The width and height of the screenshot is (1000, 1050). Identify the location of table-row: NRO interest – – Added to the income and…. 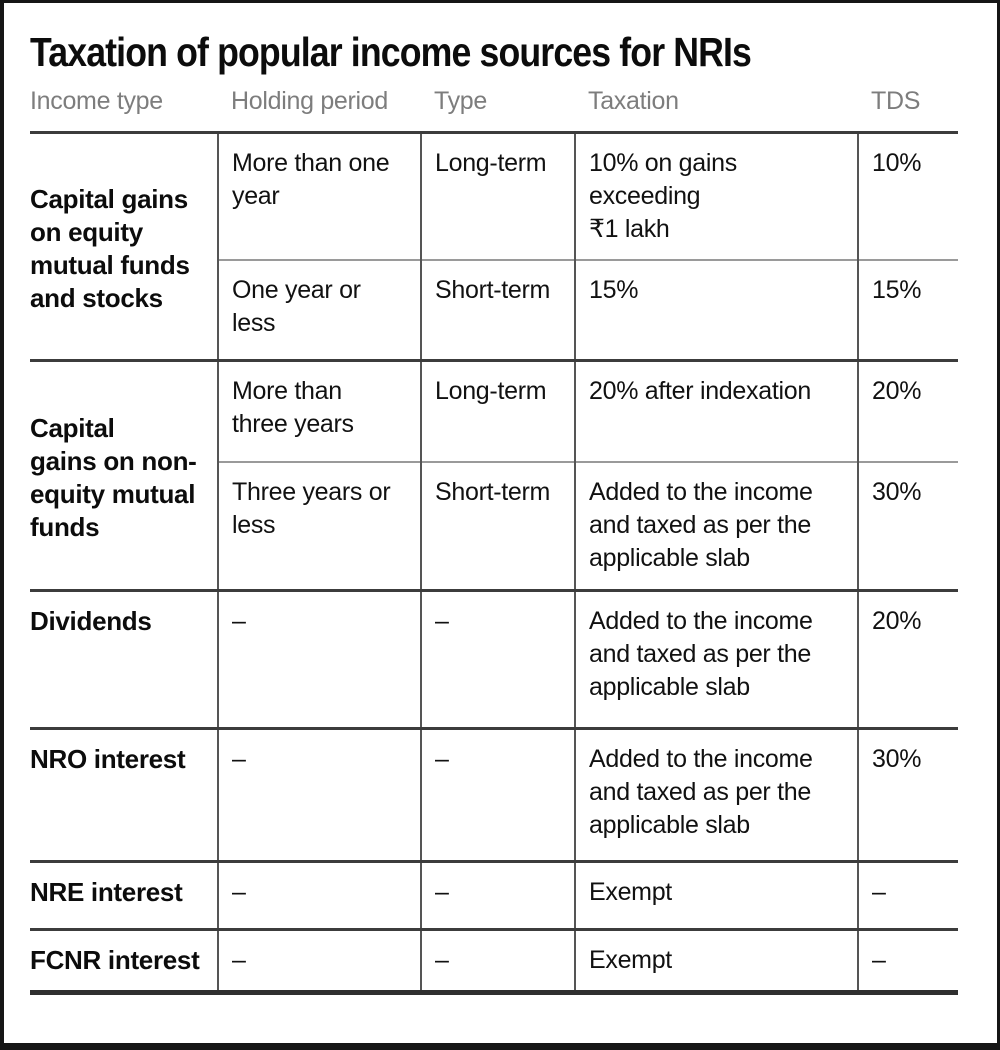
(494, 793).